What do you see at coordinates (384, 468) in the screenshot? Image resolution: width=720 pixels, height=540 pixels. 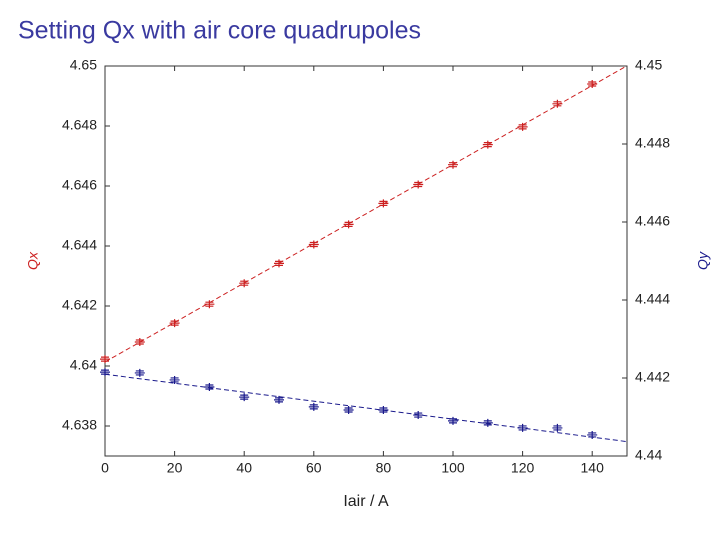 I see `x-tick-label: 80` at bounding box center [384, 468].